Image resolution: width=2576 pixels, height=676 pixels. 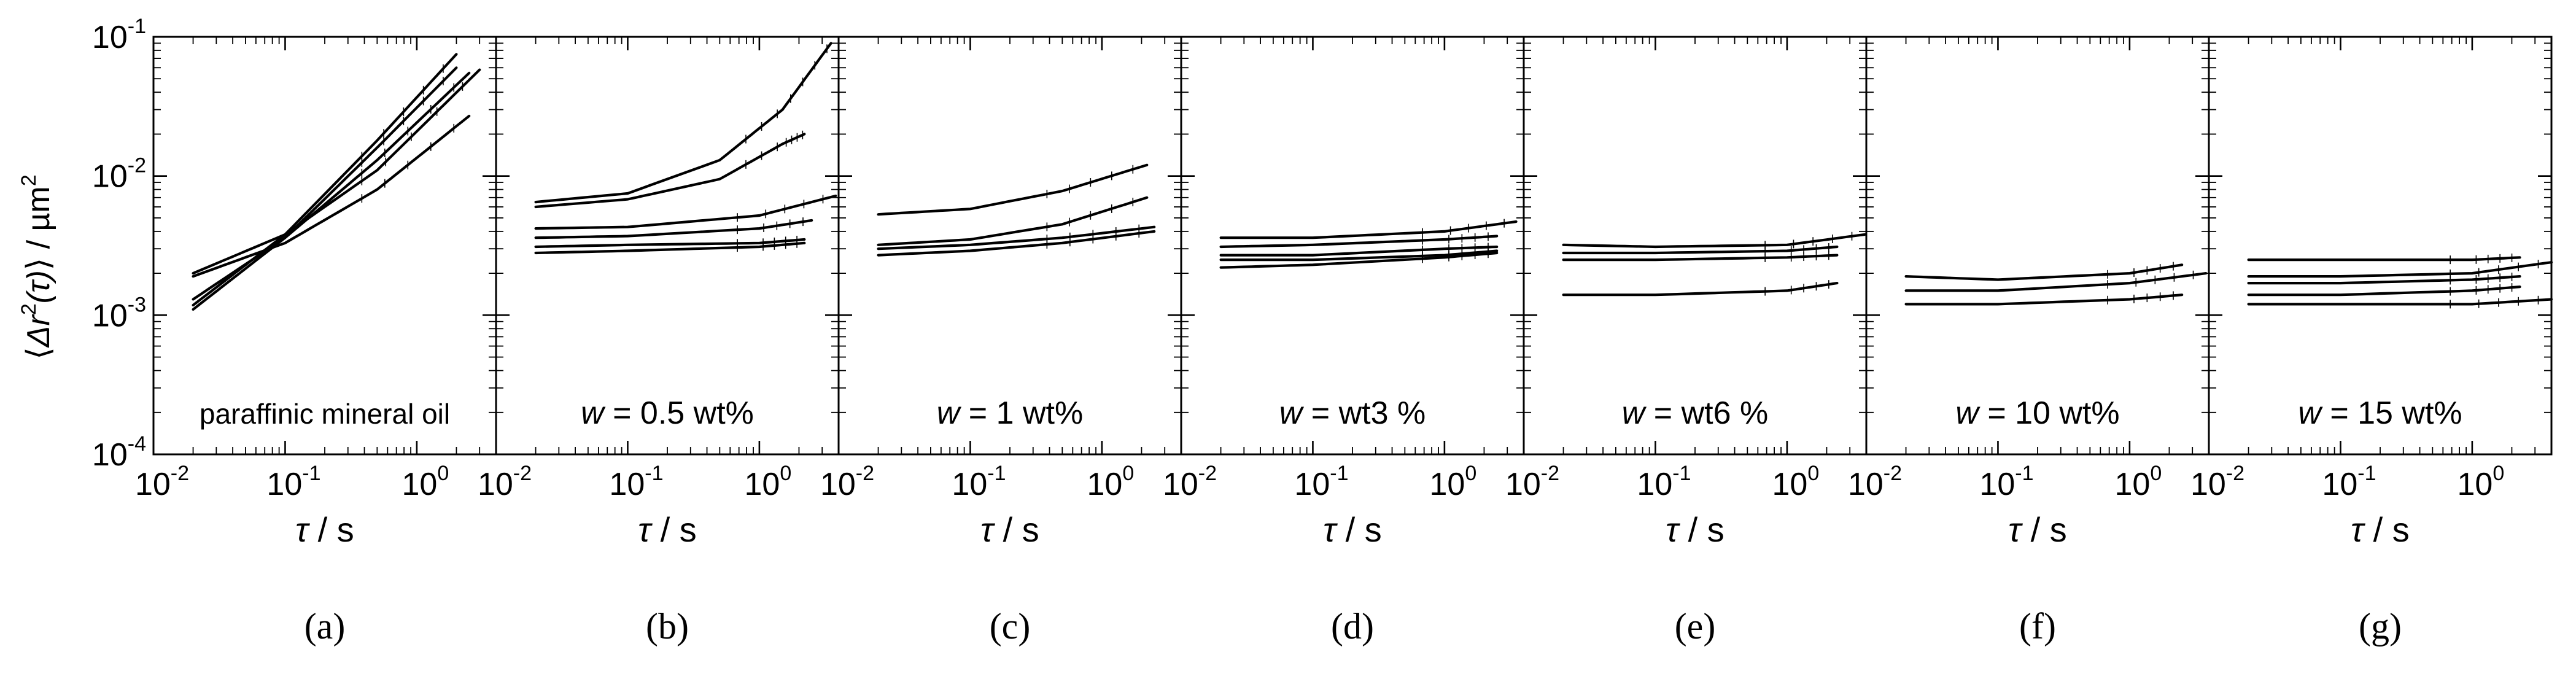 What do you see at coordinates (1352, 626) in the screenshot?
I see `subfigure-label: (d)` at bounding box center [1352, 626].